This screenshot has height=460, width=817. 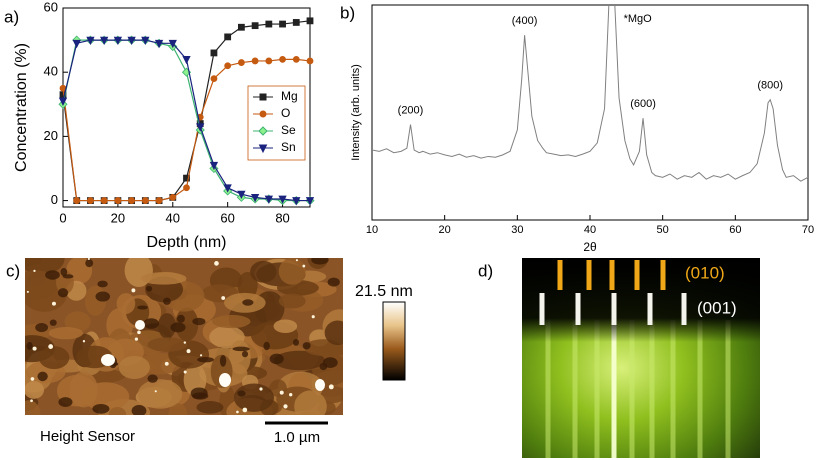 What do you see at coordinates (590, 247) in the screenshot?
I see `x-axis-label: 2θ` at bounding box center [590, 247].